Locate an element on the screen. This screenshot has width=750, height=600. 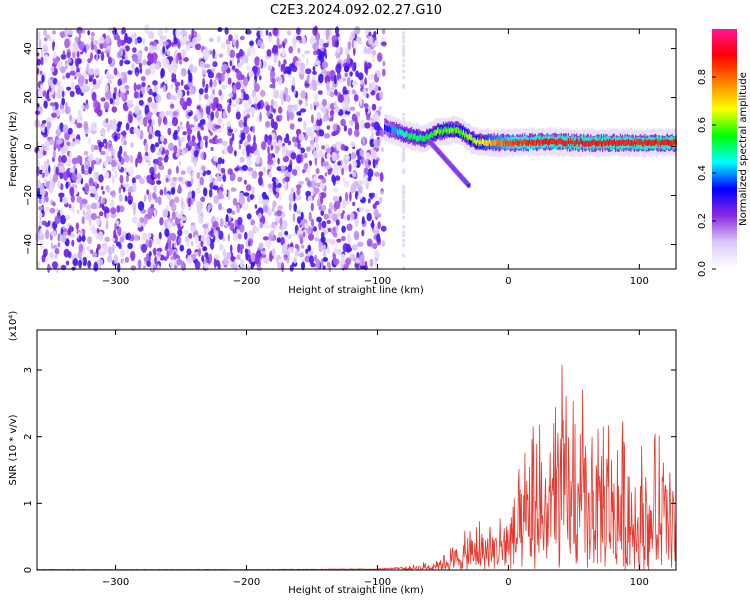
colorbar-tick-label: 0.8 is located at coordinates (702, 77).